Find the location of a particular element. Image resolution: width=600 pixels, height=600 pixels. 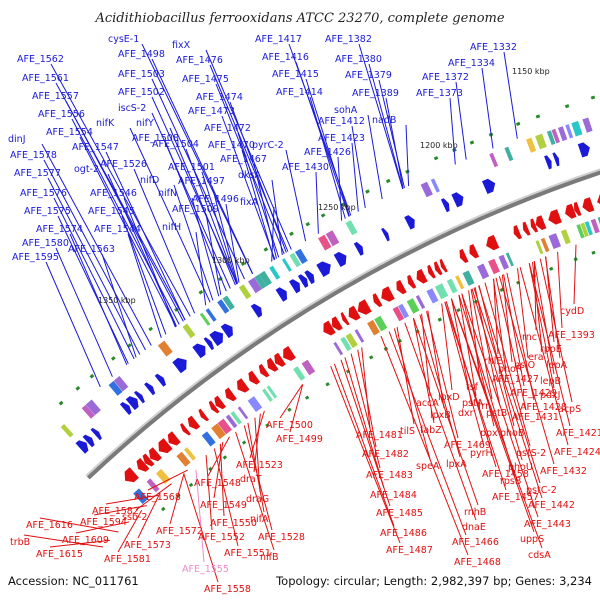

forward-gene-label-afe-1526: AFE_1526 is located at coordinates (123, 164).